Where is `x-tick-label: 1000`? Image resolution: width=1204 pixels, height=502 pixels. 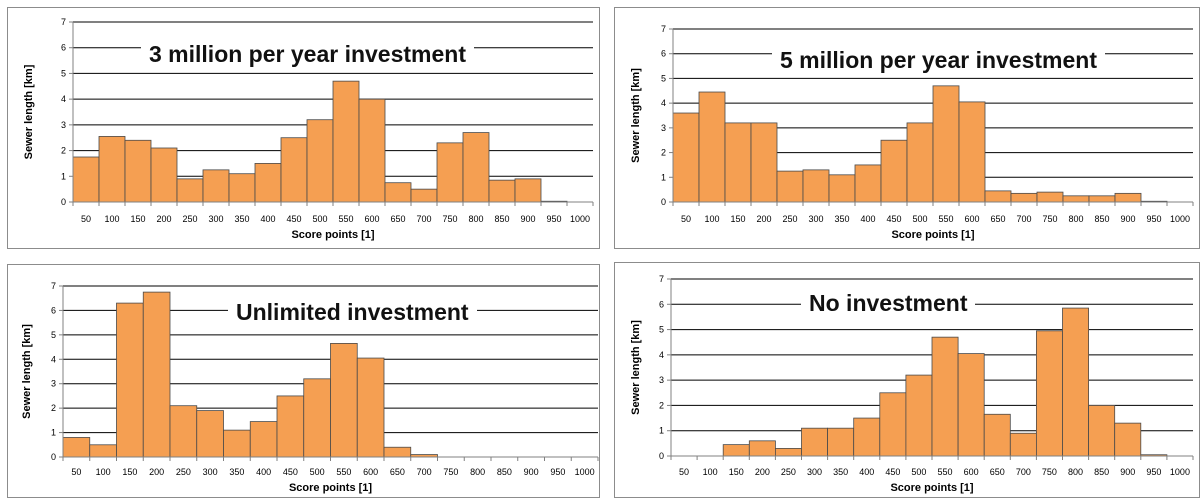
x-tick-label: 1000 is located at coordinates (1180, 219).